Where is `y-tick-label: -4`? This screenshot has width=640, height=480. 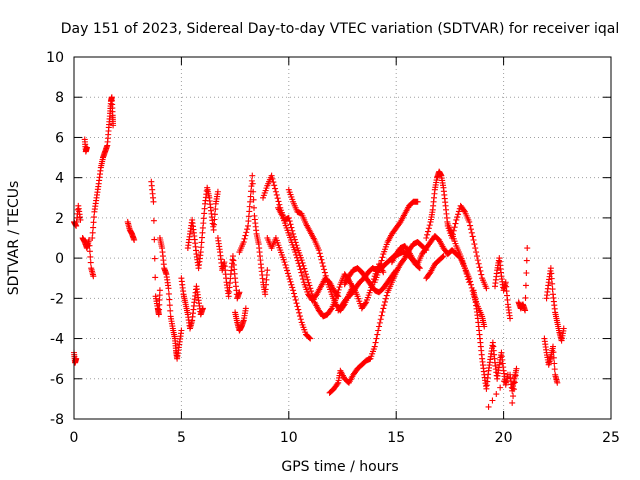 y-tick-label: -4 is located at coordinates (57, 340).